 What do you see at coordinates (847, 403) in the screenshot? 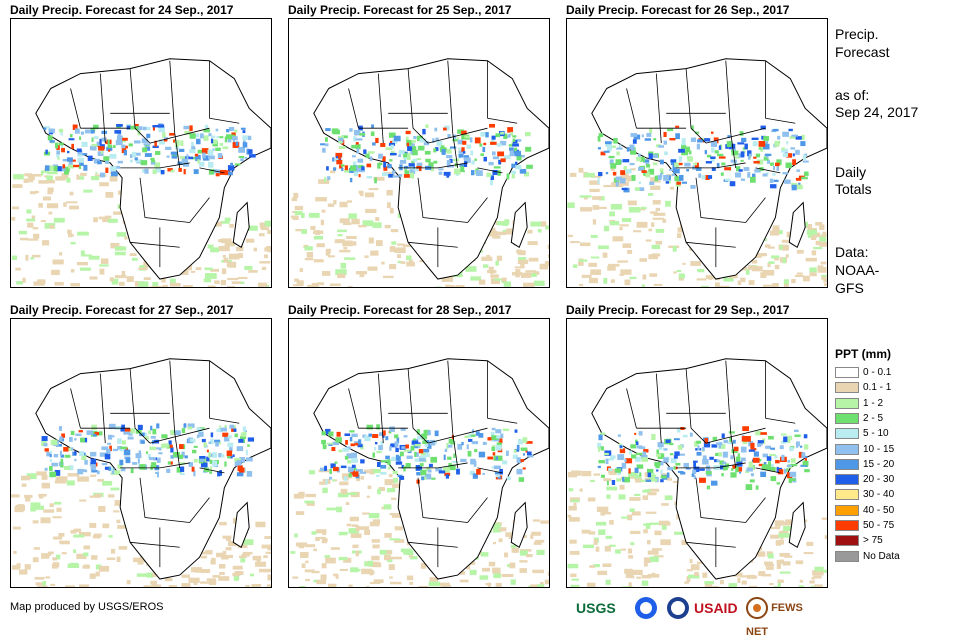
I see `legend-swatch` at bounding box center [847, 403].